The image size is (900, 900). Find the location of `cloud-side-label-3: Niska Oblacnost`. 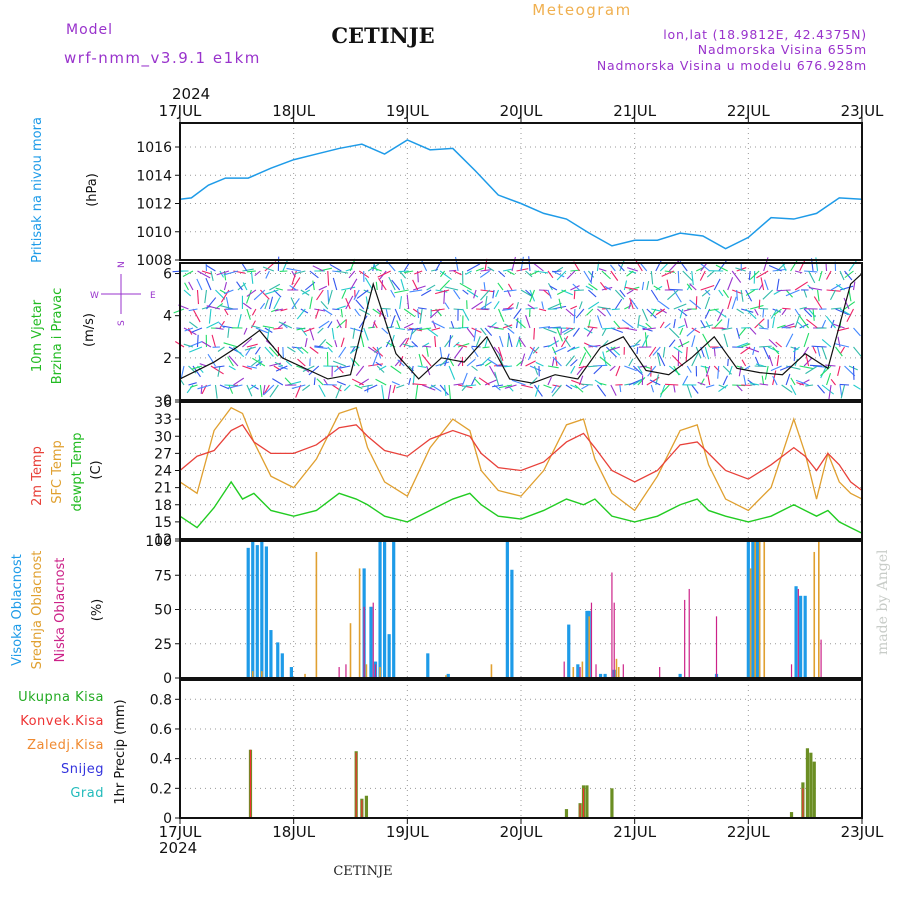

cloud-side-label-3: Niska Oblacnost is located at coordinates (60, 610).